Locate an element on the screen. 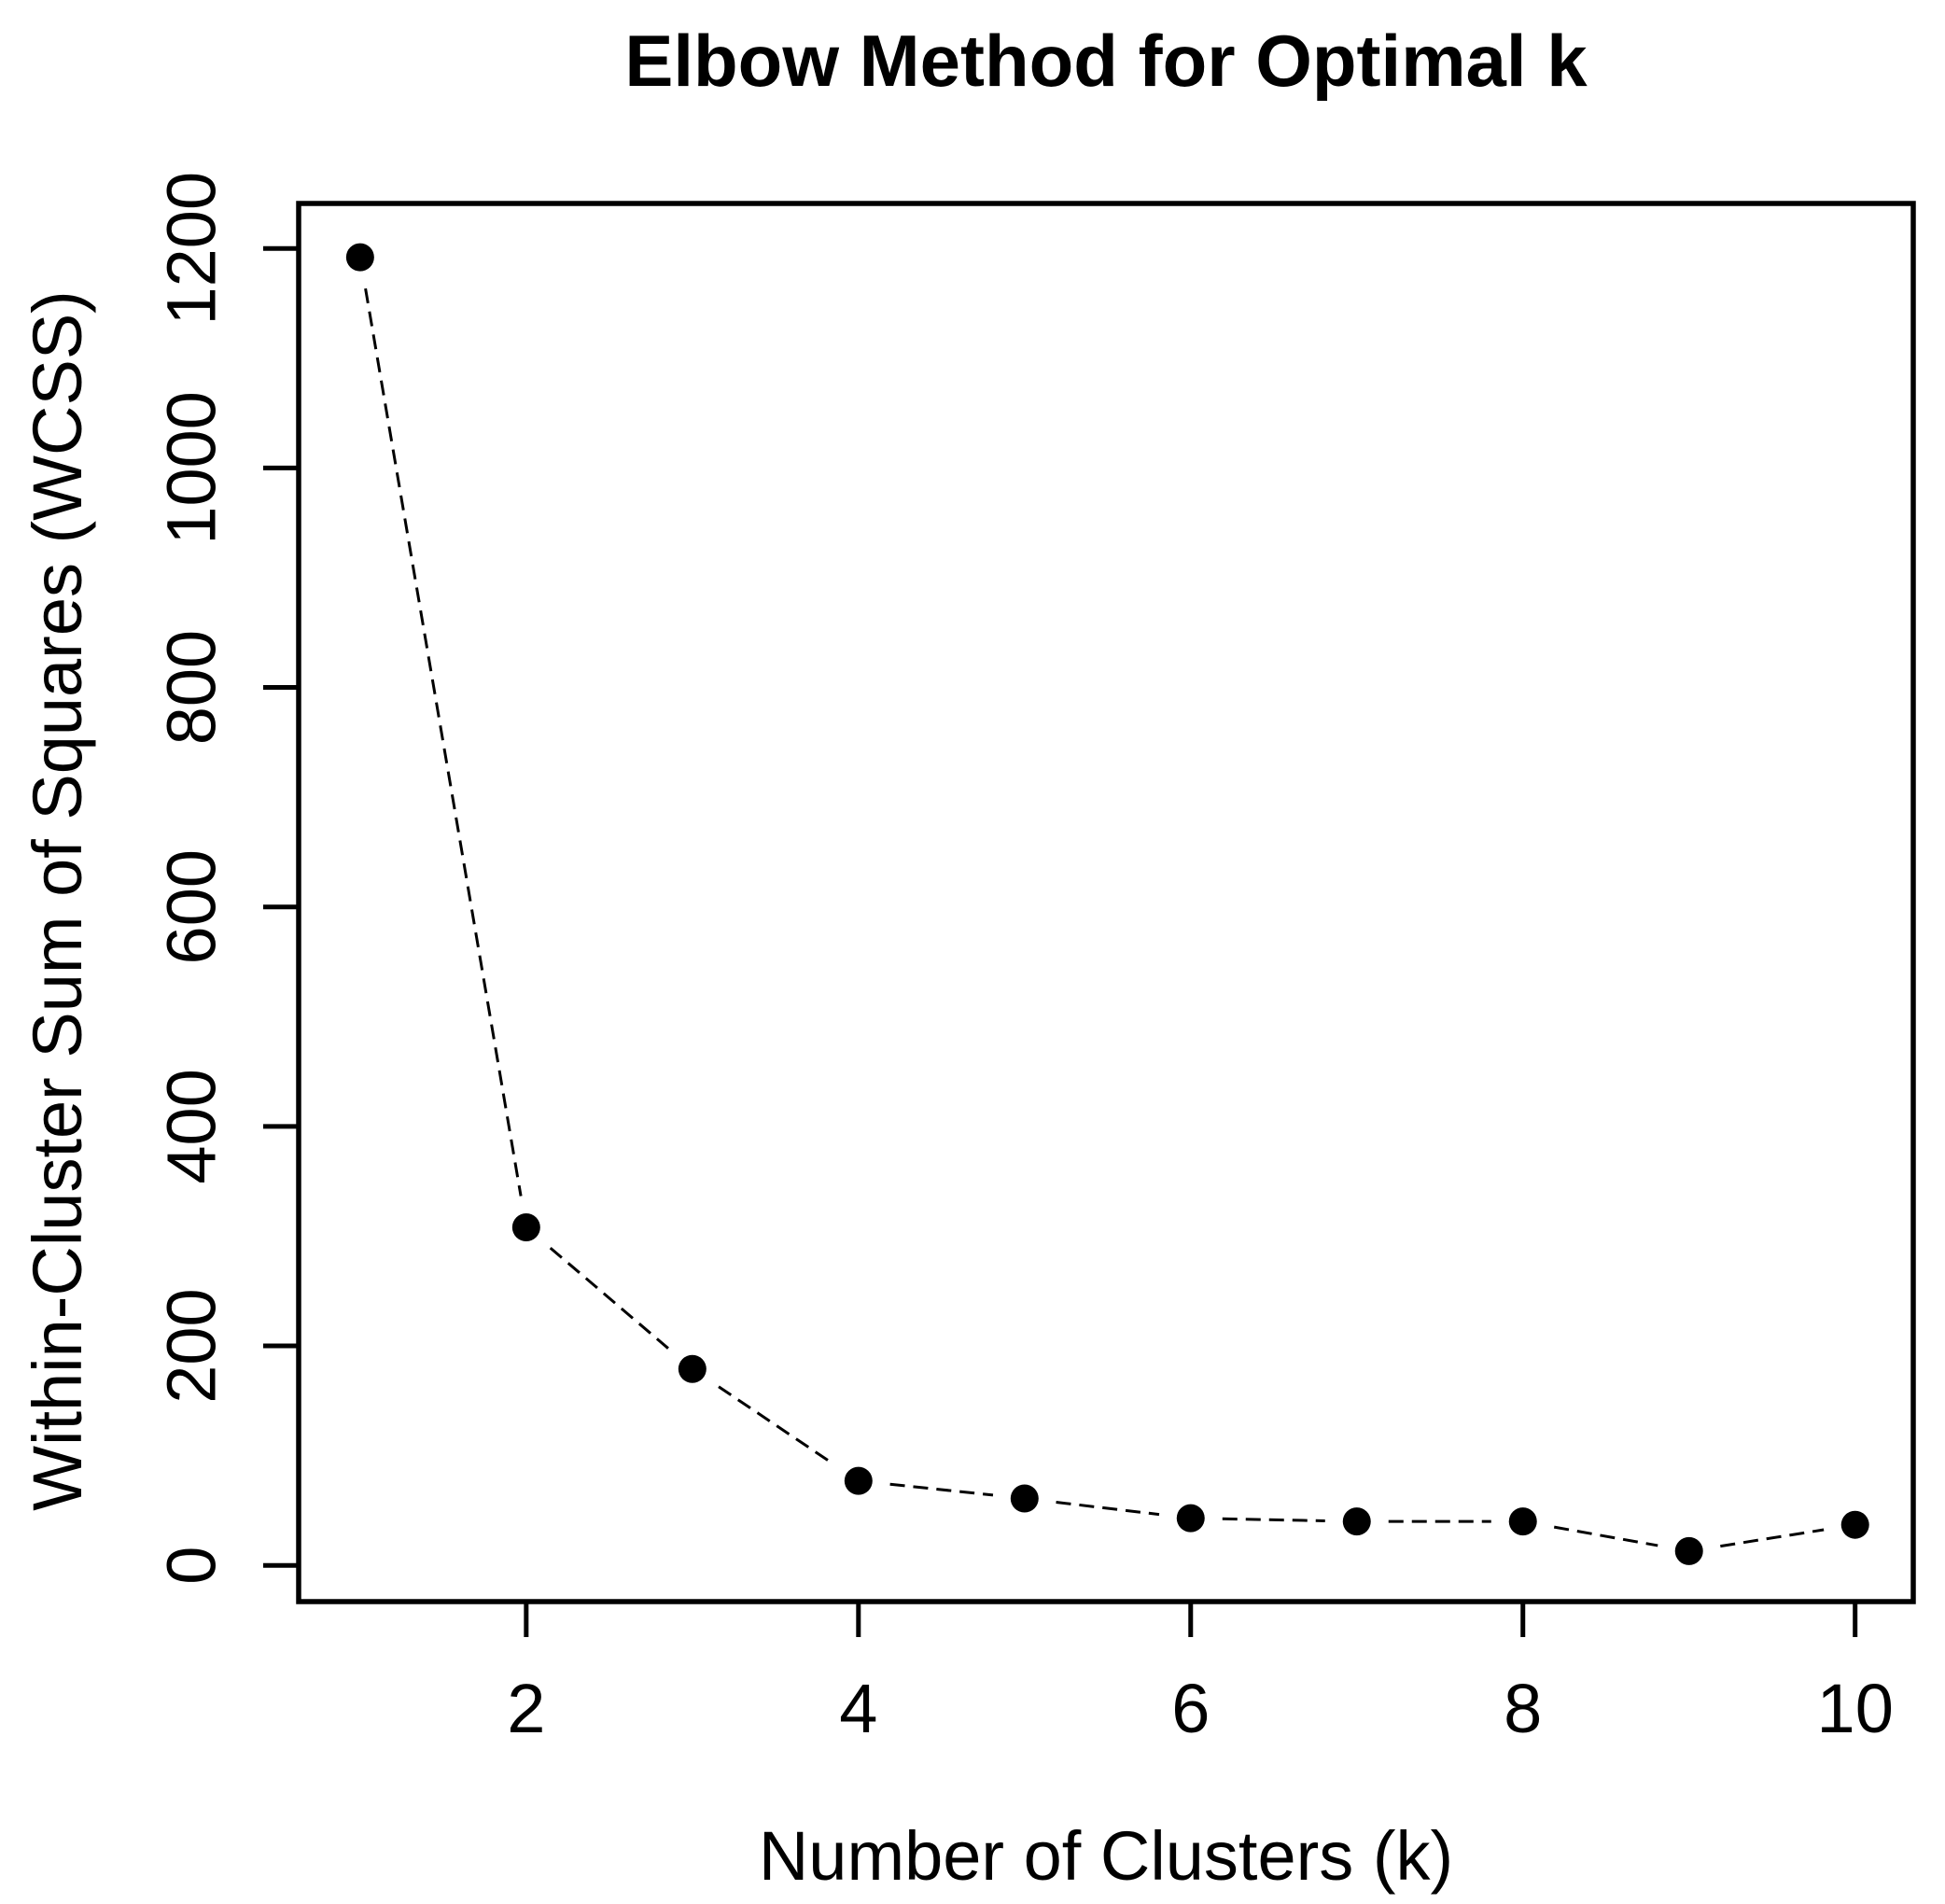 Image resolution: width=1945 pixels, height=1904 pixels. y-tick-label: 1000 is located at coordinates (191, 468).